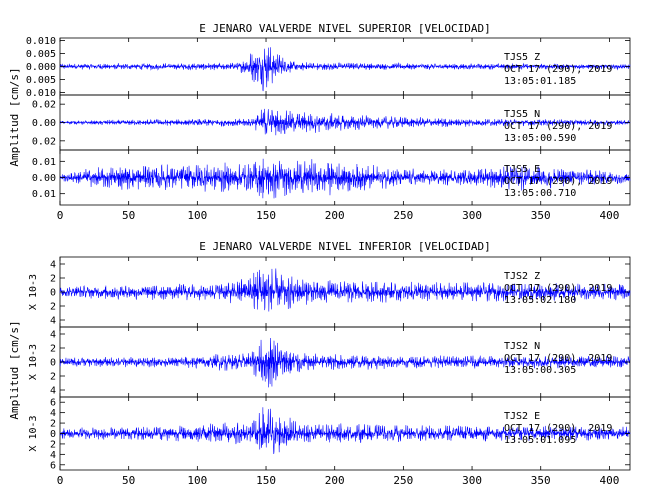 The width and height of the screenshot is (650, 500). I want to click on ylabel-upper: Amplitud [cm/s], so click(14, 116).